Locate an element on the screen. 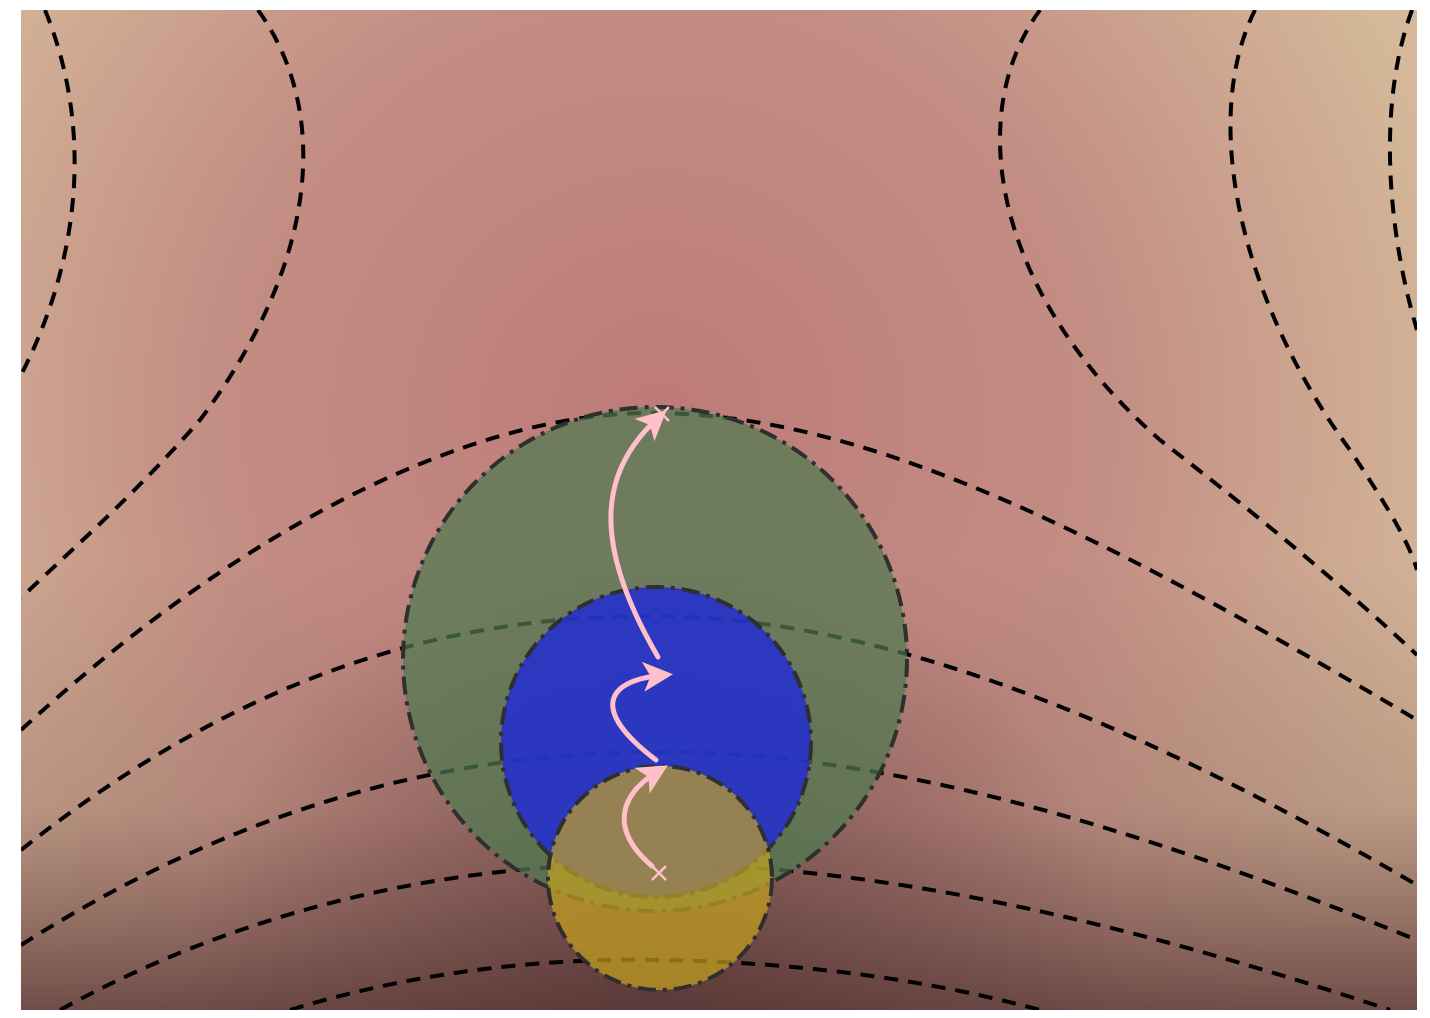 This screenshot has width=1430, height=1018. end-marker-icon is located at coordinates (662, 414).